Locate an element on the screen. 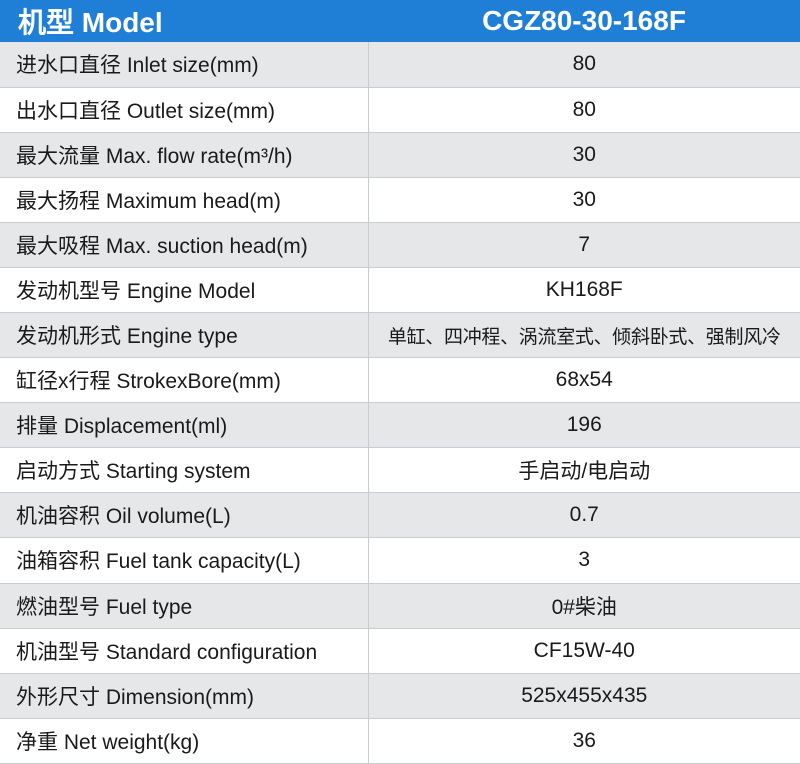 This screenshot has width=800, height=764. table-header-row: 机型 Model CGZ80-30-168F is located at coordinates (400, 21).